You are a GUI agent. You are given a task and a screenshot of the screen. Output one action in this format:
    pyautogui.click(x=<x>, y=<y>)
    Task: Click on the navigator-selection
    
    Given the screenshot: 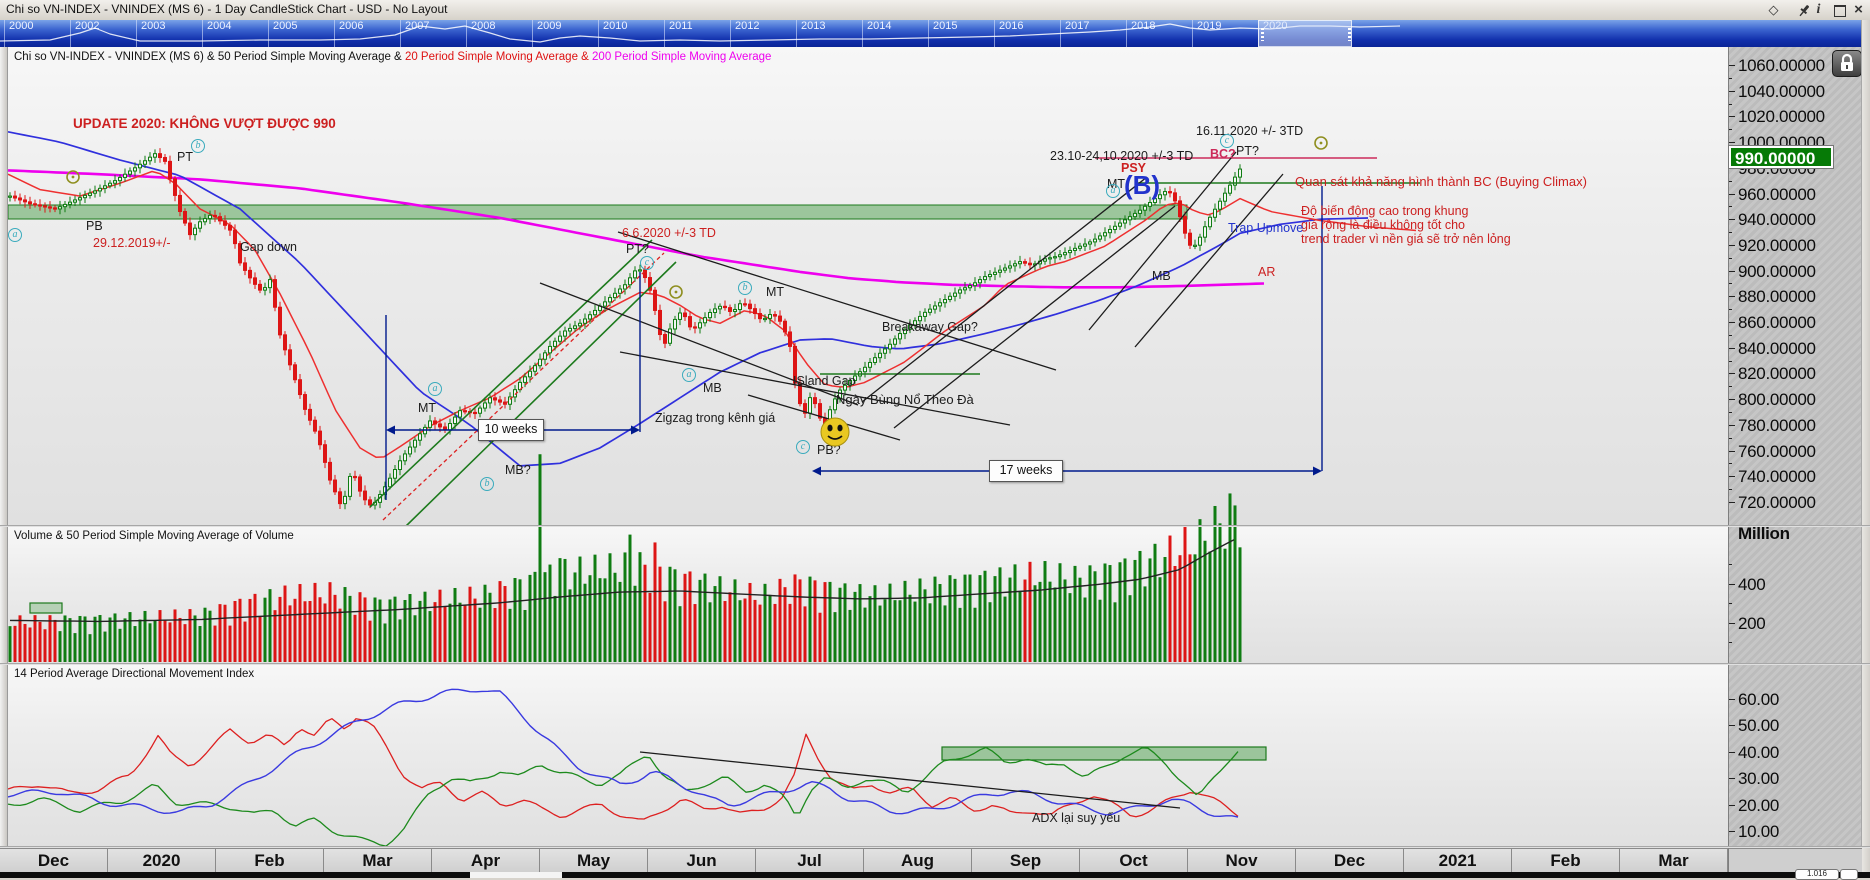 What is the action you would take?
    pyautogui.click(x=1305, y=33)
    